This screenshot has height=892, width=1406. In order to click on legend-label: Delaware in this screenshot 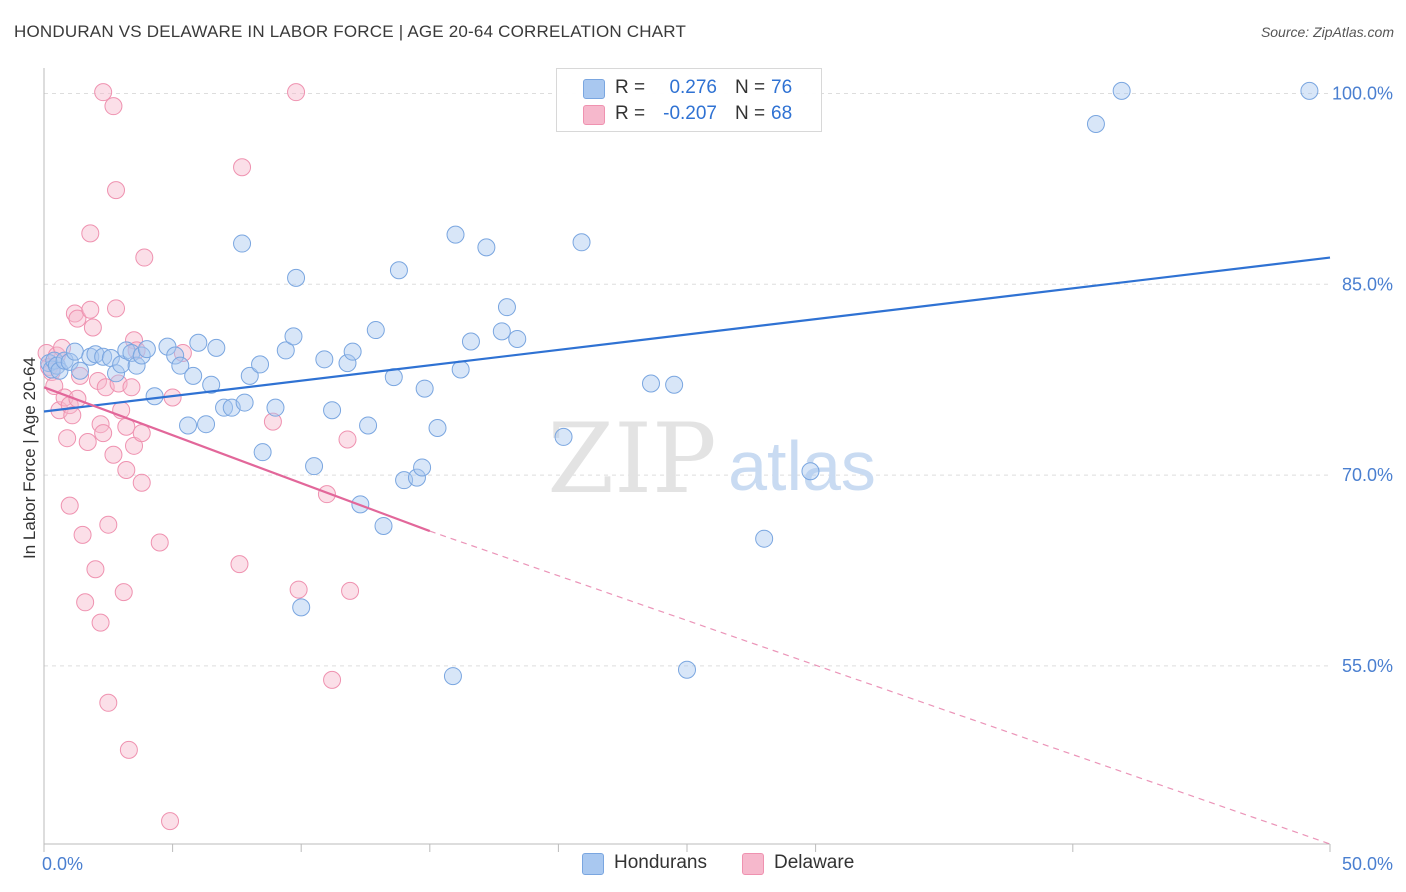, I will do `click(814, 862)`.